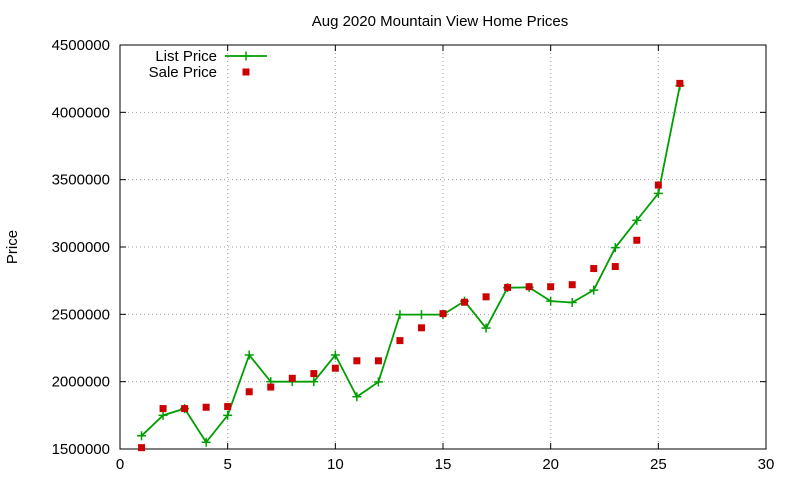 The height and width of the screenshot is (480, 800). What do you see at coordinates (550, 464) in the screenshot?
I see `x-tick-label: 20` at bounding box center [550, 464].